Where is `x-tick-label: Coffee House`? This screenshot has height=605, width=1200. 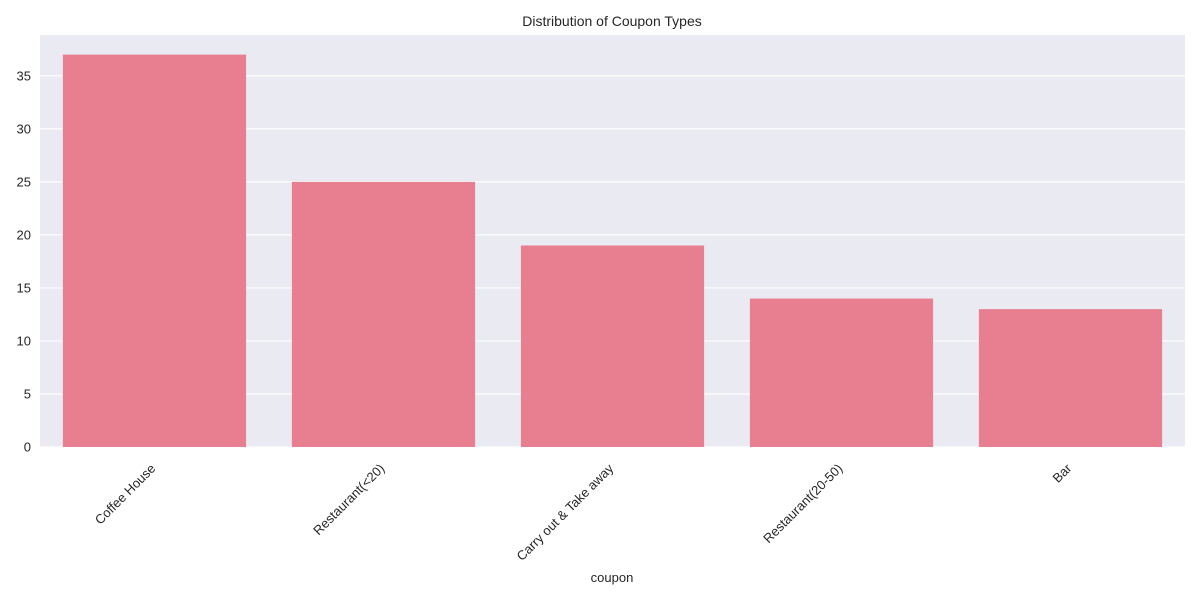 x-tick-label: Coffee House is located at coordinates (125, 494).